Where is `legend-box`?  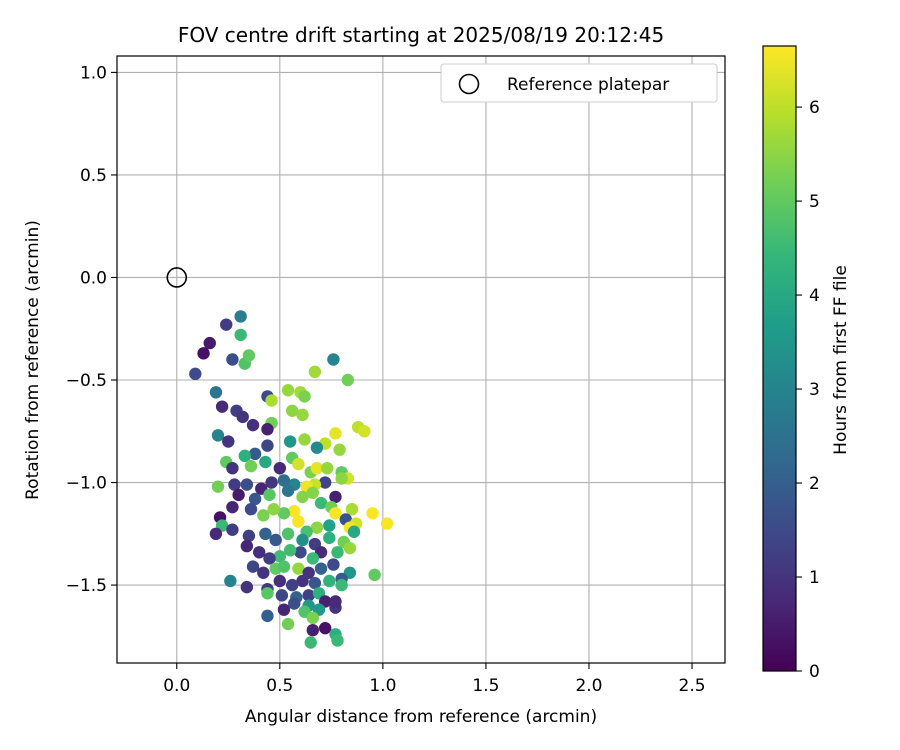 legend-box is located at coordinates (579, 83).